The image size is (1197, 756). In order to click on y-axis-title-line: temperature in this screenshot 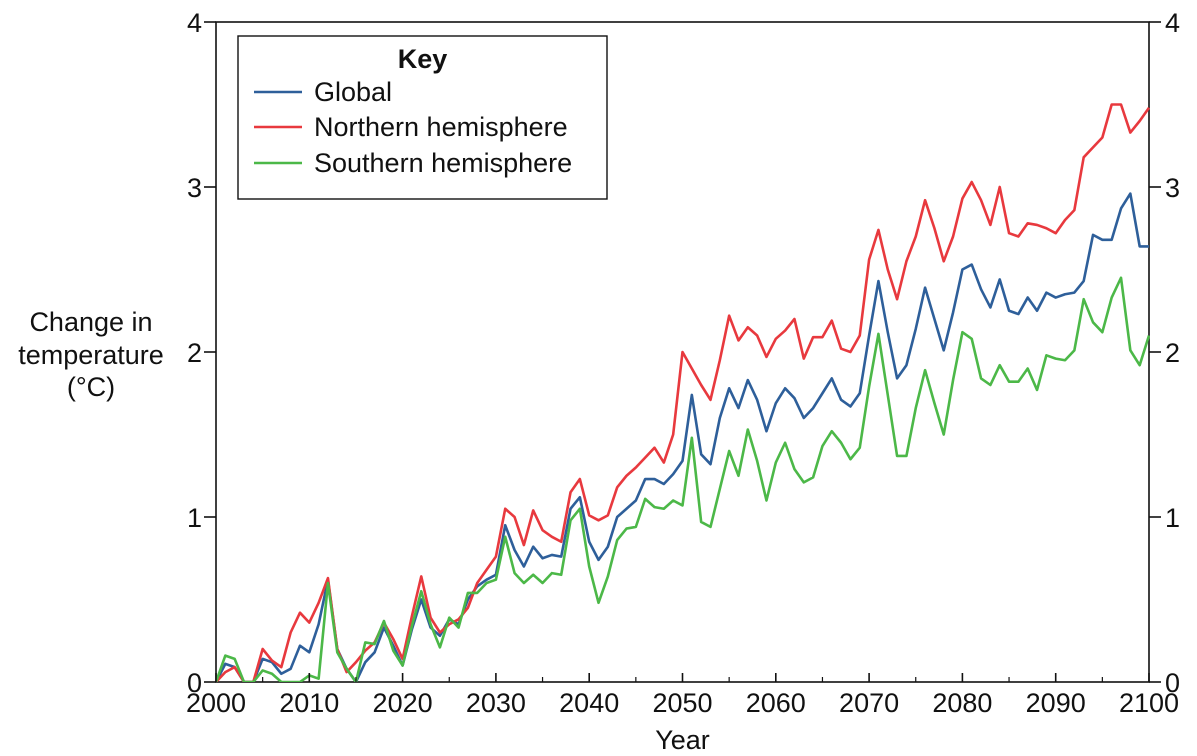, I will do `click(91, 355)`.